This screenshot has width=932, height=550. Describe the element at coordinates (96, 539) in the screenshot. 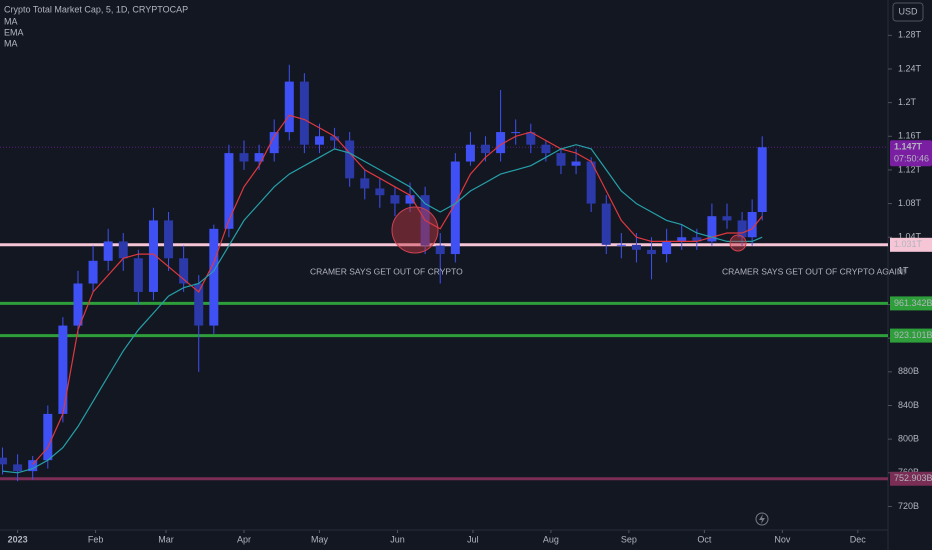

I see `x-tick-label: Feb` at that location.